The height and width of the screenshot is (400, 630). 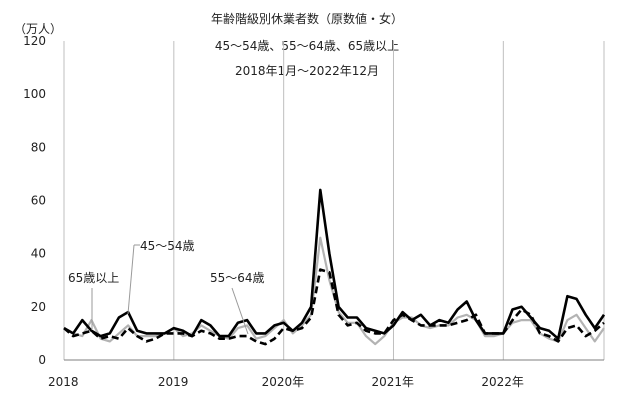 What do you see at coordinates (502, 382) in the screenshot?
I see `x-tick-label: 2022年` at bounding box center [502, 382].